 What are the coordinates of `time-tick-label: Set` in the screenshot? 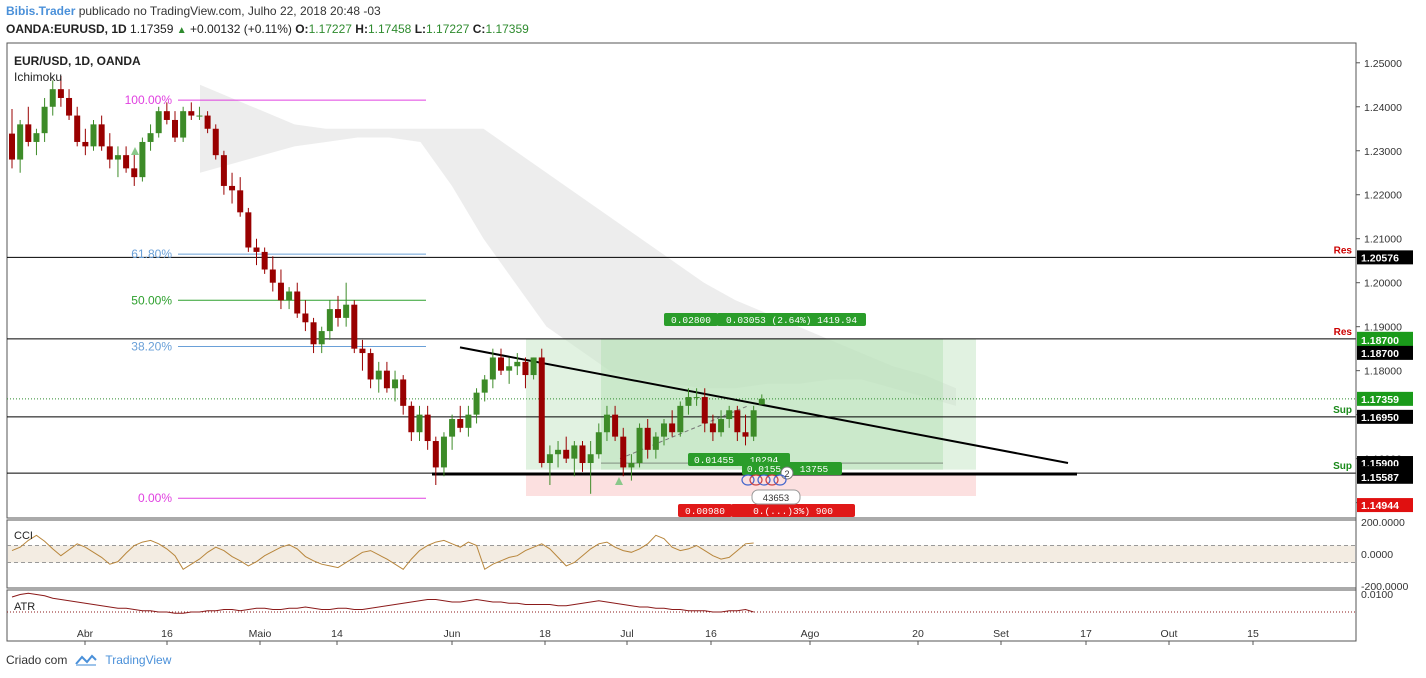 It's located at (1001, 634).